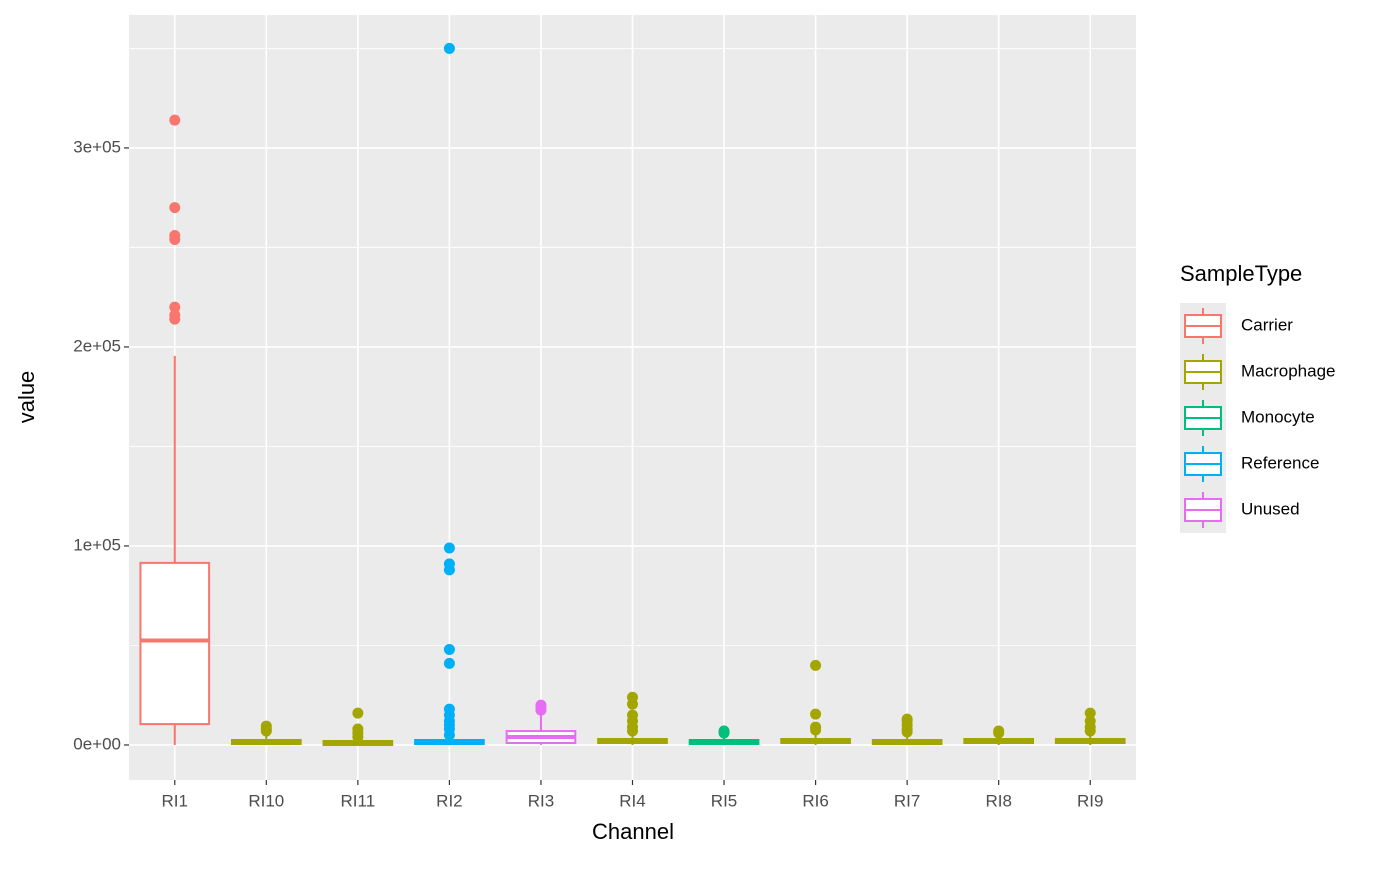 The height and width of the screenshot is (870, 1400). What do you see at coordinates (633, 831) in the screenshot?
I see `x-axis-title: Channel` at bounding box center [633, 831].